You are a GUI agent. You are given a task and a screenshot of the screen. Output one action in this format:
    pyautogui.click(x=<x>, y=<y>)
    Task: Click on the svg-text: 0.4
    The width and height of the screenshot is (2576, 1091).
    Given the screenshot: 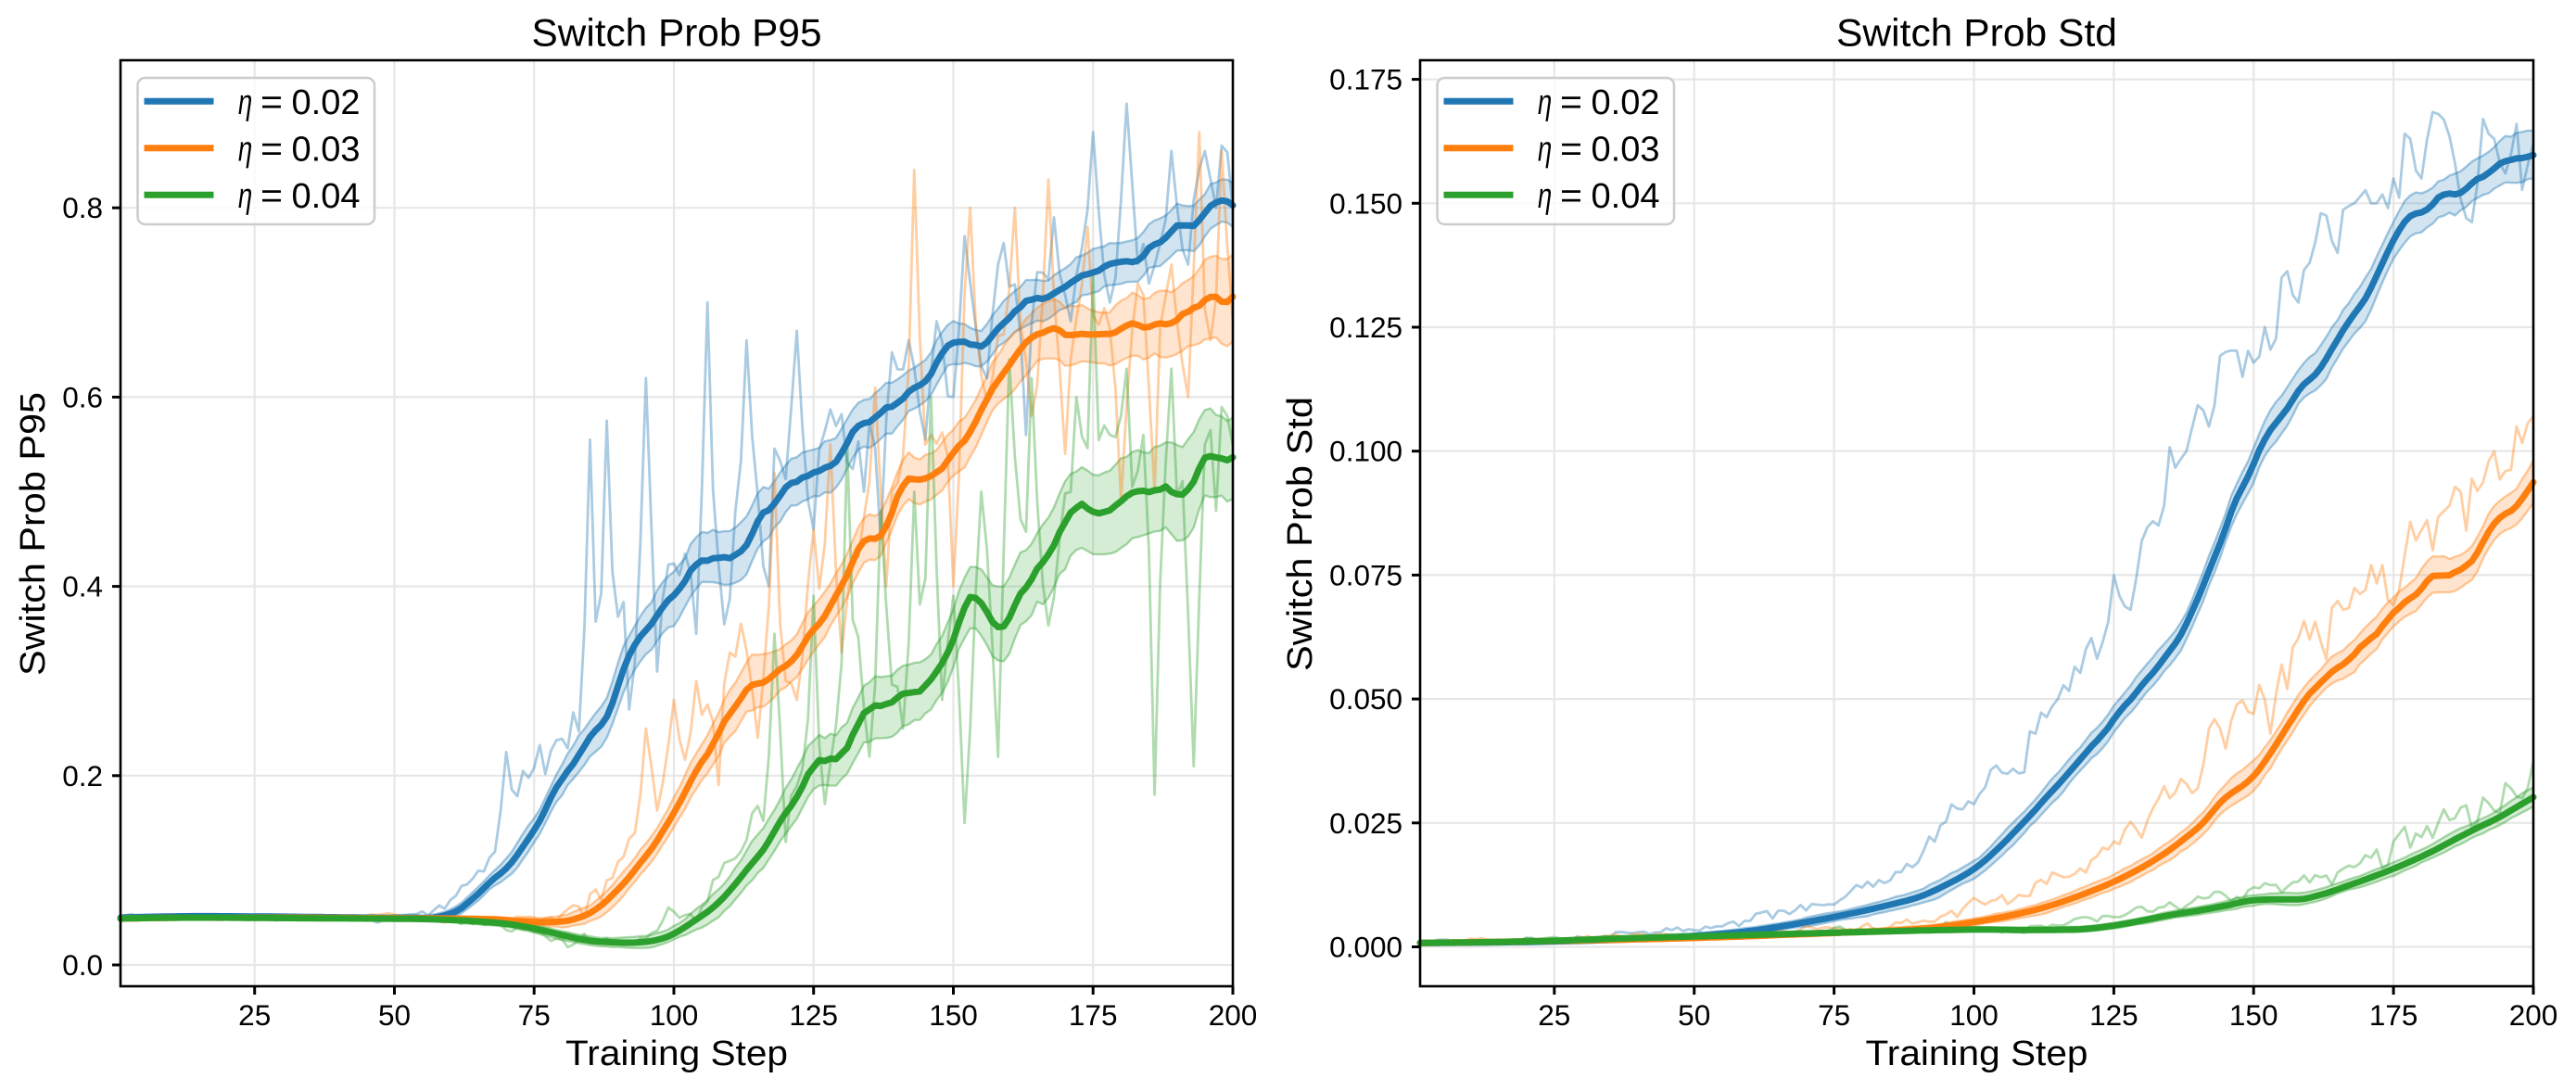 What is the action you would take?
    pyautogui.click(x=82, y=586)
    